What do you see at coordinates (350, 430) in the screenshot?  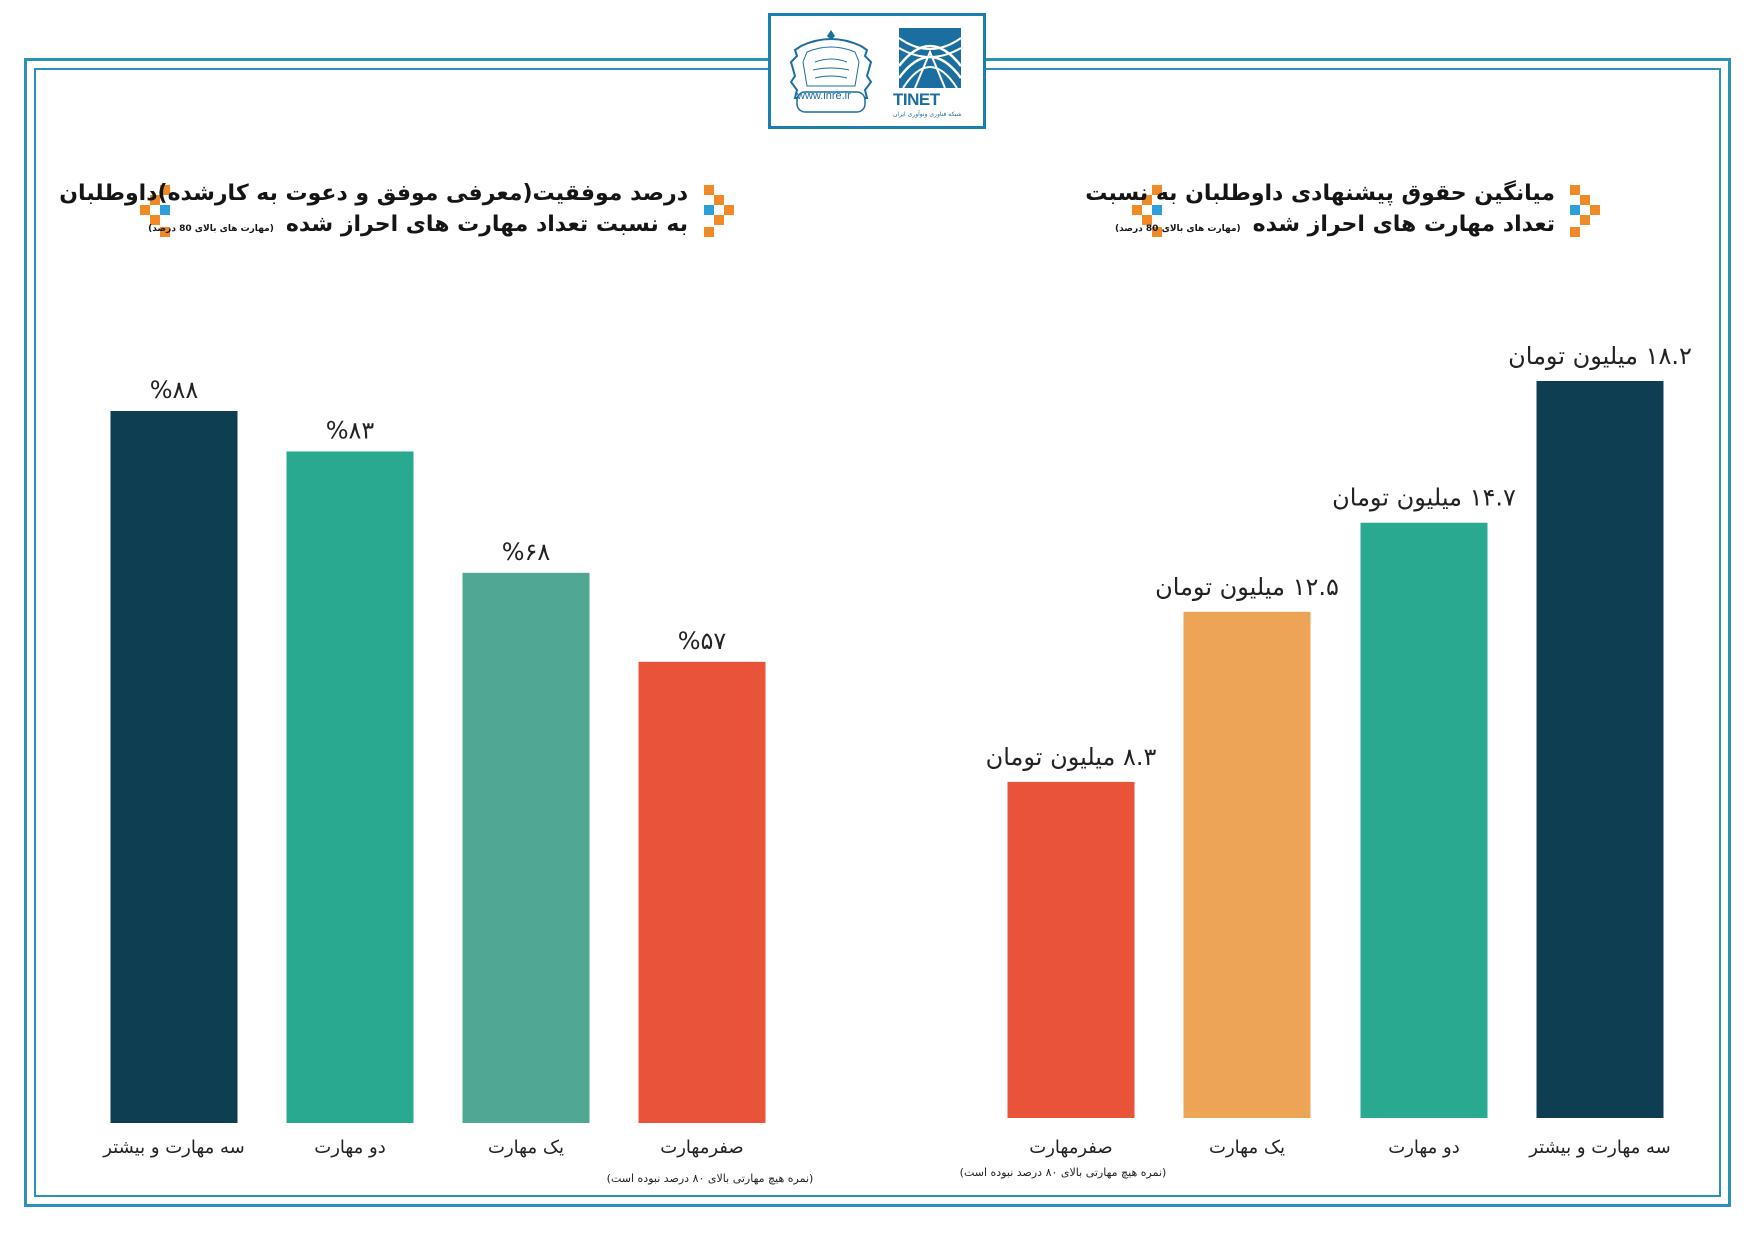 I see `bar-value-label: %۸۳` at bounding box center [350, 430].